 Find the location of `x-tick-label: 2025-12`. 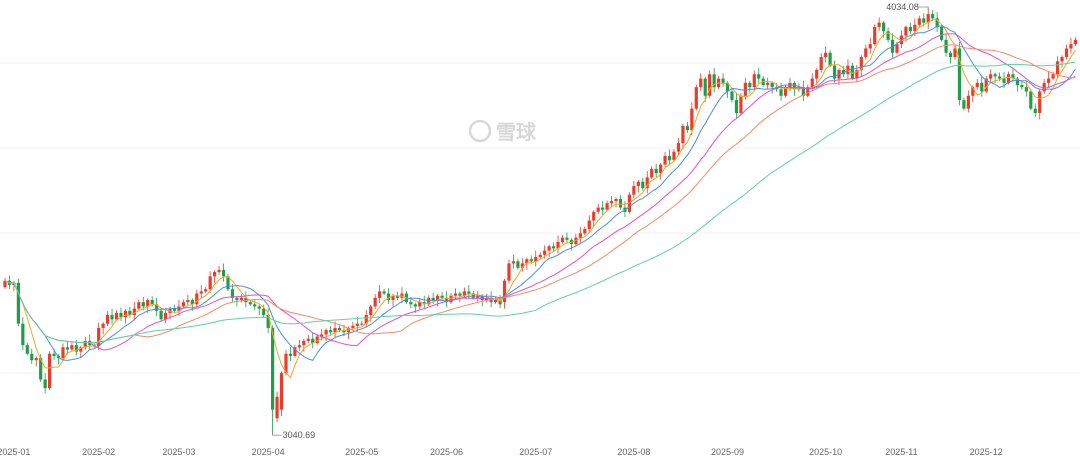

x-tick-label: 2025-12 is located at coordinates (986, 452).